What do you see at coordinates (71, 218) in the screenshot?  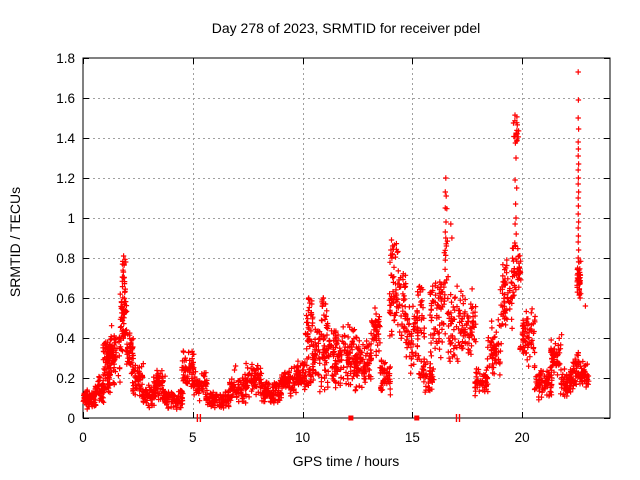 I see `y-tick-label: 1` at bounding box center [71, 218].